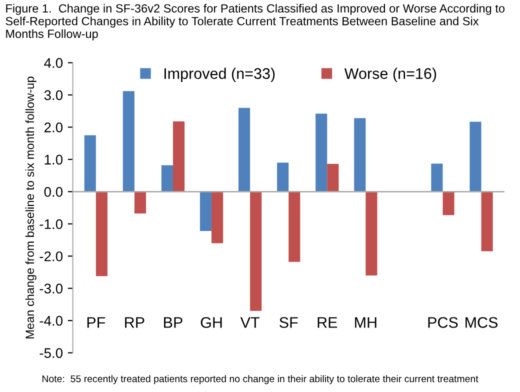 This screenshot has height=392, width=520. Describe the element at coordinates (51, 224) in the screenshot. I see `y-tick-label: -1.0` at that location.